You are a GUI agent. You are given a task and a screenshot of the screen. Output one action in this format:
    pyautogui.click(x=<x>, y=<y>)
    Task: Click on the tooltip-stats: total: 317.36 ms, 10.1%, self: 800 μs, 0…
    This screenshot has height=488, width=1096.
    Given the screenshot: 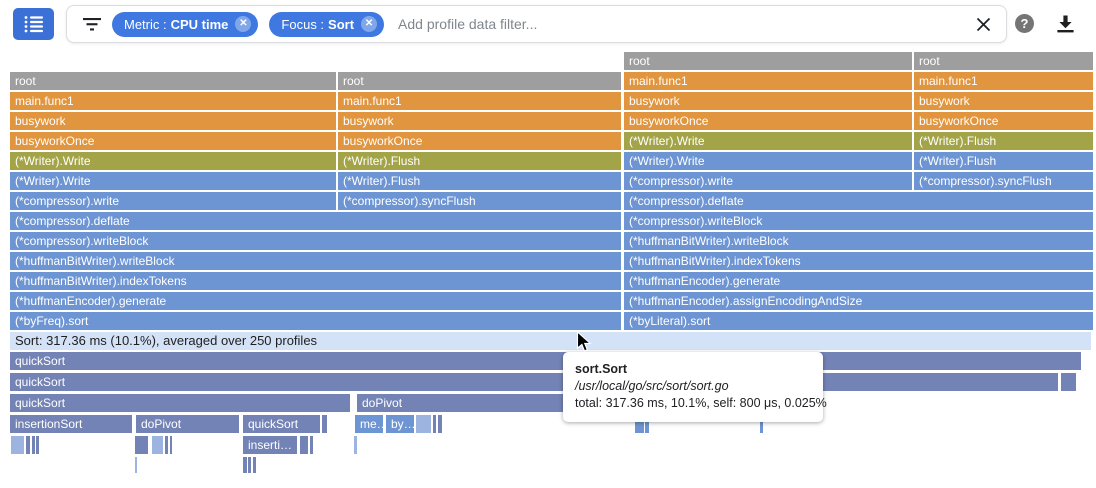 What is the action you would take?
    pyautogui.click(x=701, y=403)
    